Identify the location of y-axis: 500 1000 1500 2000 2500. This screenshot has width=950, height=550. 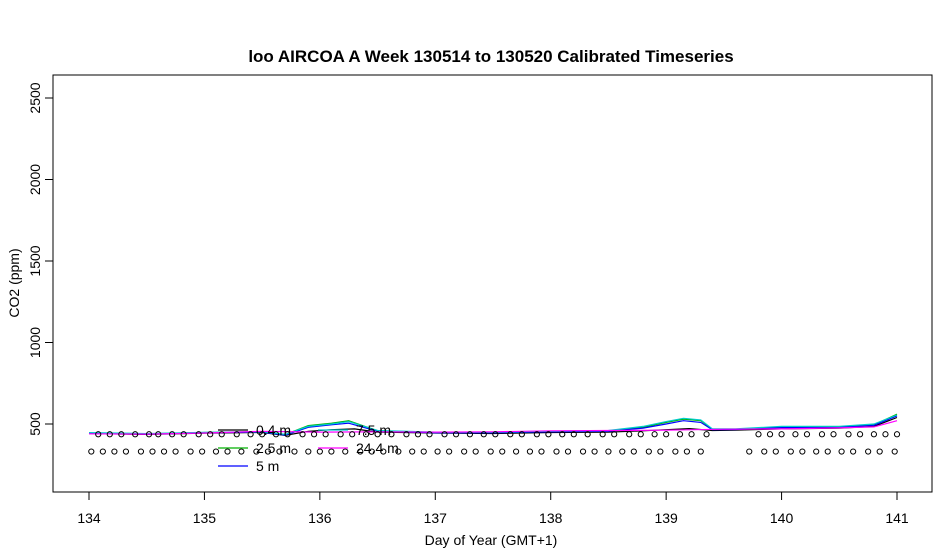
(40, 259).